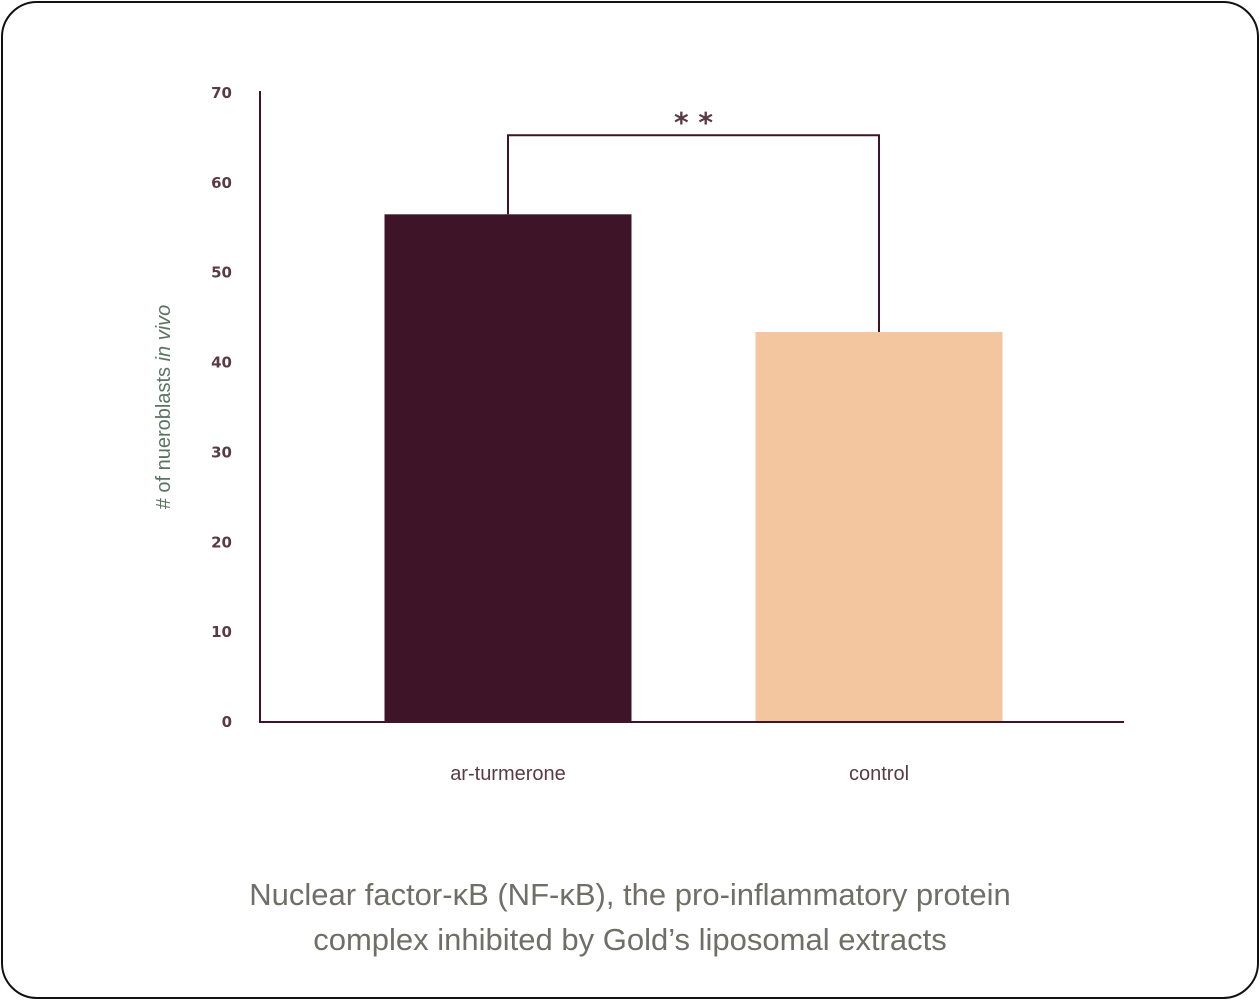 The height and width of the screenshot is (1000, 1260). What do you see at coordinates (164, 333) in the screenshot?
I see `y-axis-label-italic: in vivo` at bounding box center [164, 333].